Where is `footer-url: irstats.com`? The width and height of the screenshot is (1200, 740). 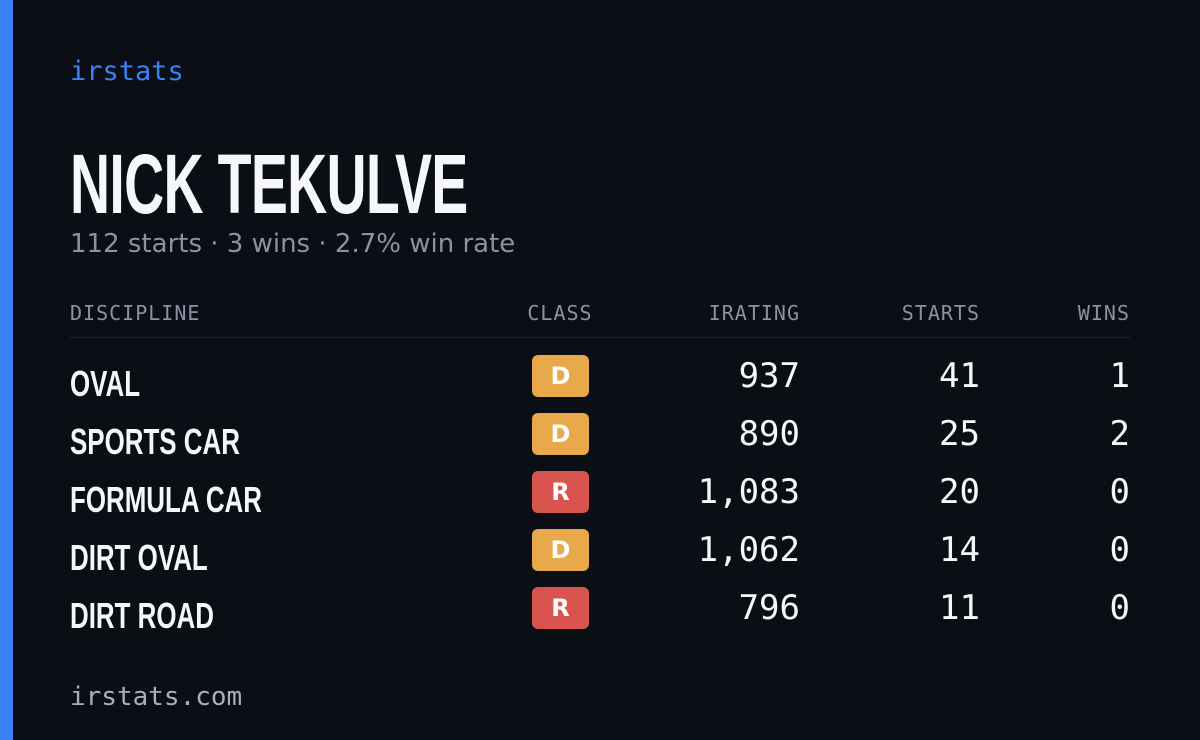 footer-url: irstats.com is located at coordinates (156, 697).